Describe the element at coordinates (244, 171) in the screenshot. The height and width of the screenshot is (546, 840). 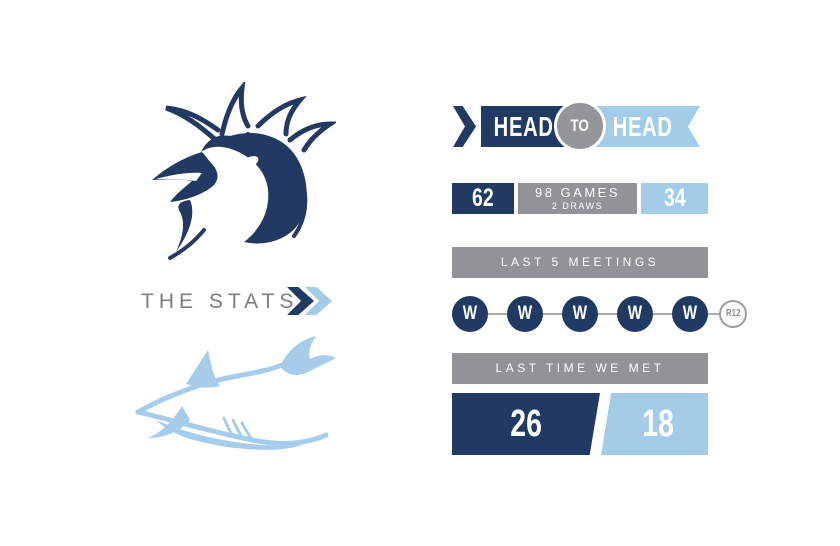
I see `roosters-logo` at that location.